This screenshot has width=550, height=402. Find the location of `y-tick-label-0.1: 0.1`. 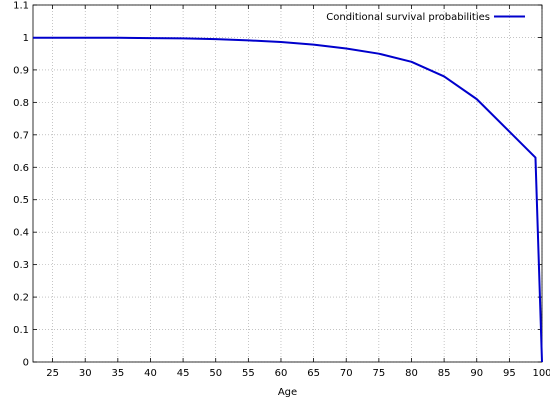

y-tick-label-0.1: 0.1 is located at coordinates (21, 330).